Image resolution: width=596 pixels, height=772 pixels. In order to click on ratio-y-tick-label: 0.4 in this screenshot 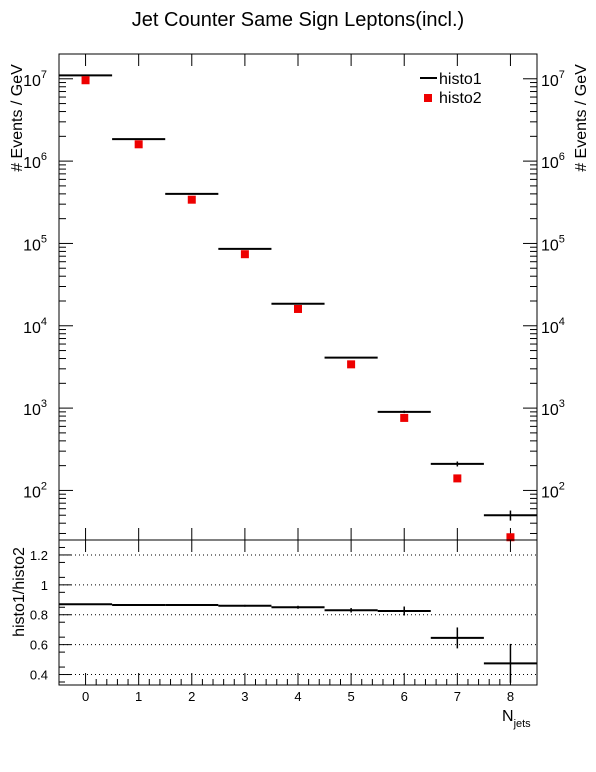, I will do `click(39, 675)`.